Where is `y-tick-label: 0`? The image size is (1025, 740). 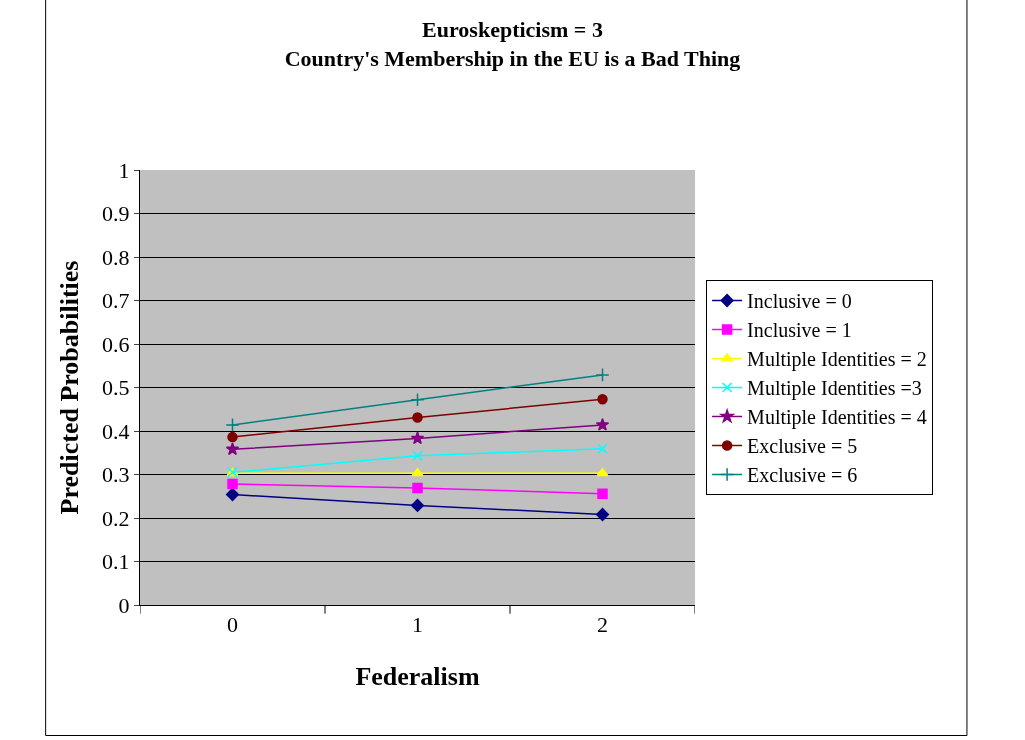 y-tick-label: 0 is located at coordinates (124, 605).